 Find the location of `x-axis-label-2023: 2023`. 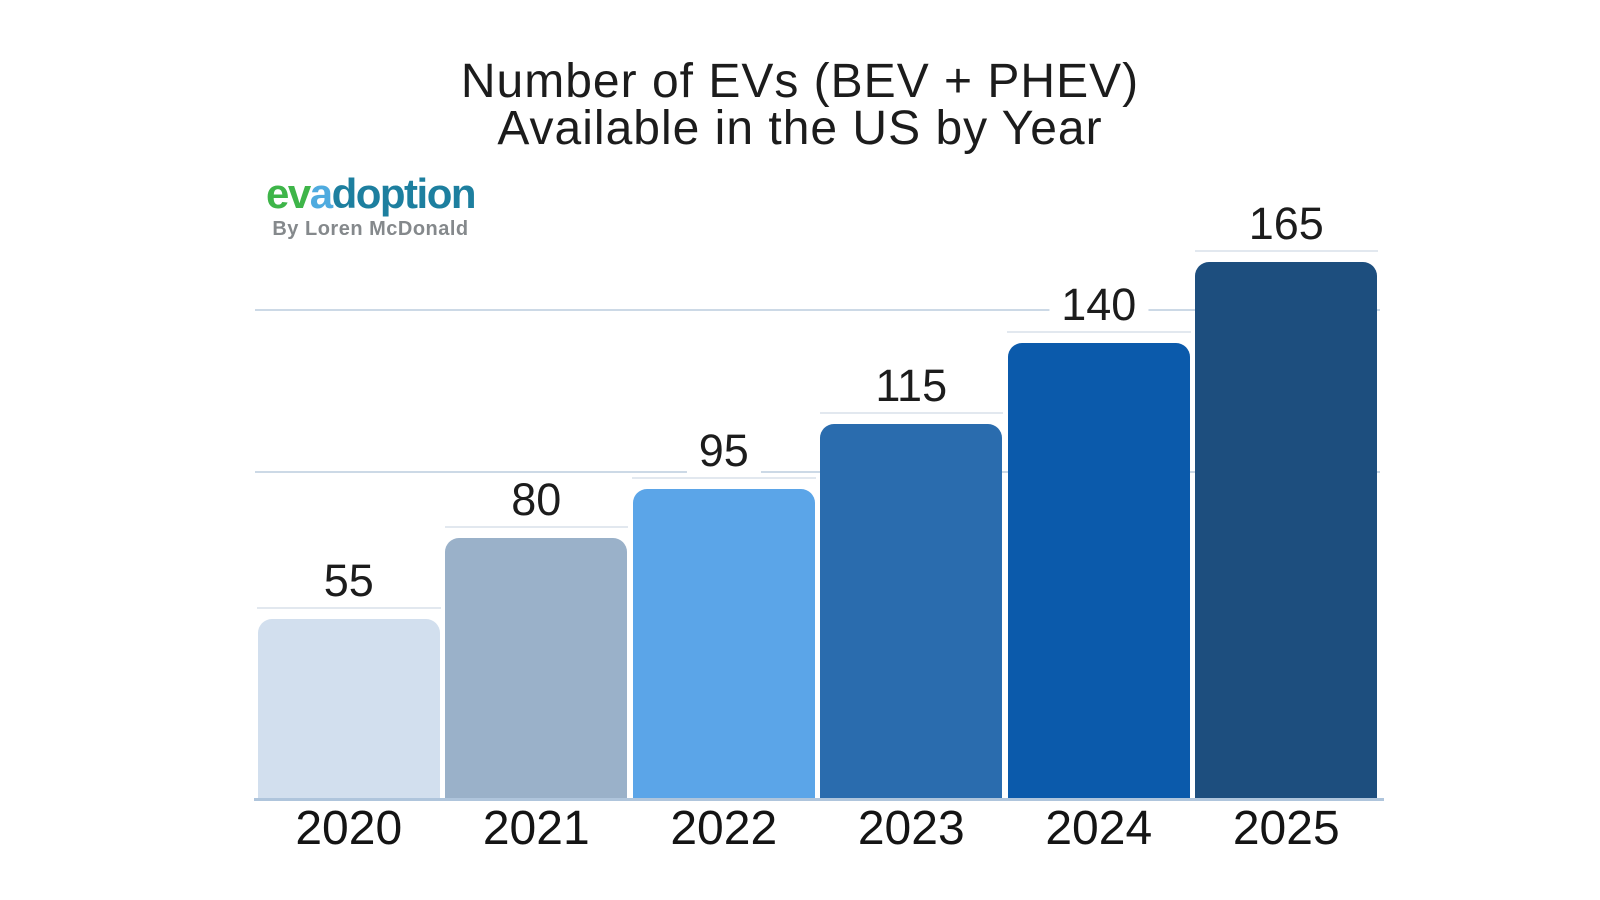

x-axis-label-2023: 2023 is located at coordinates (911, 828).